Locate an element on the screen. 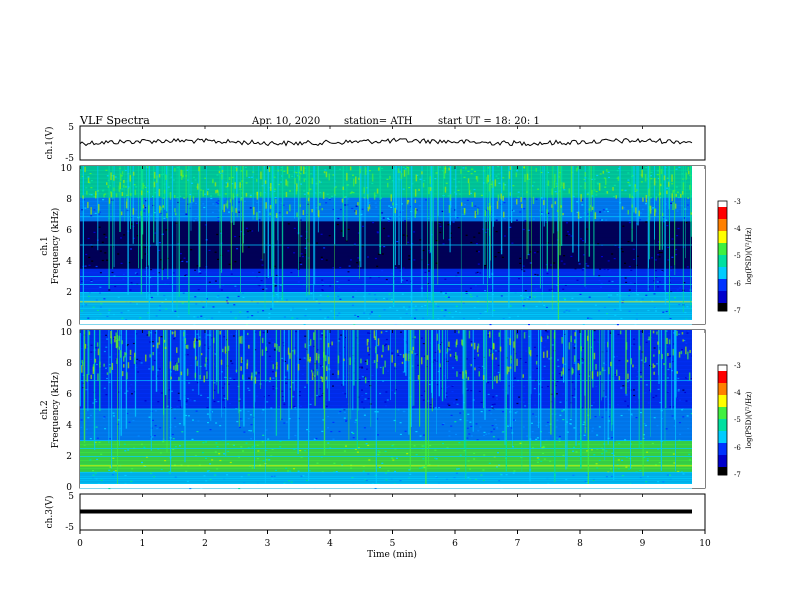 Image resolution: width=792 pixels, height=612 pixels. ch1-waveform-panel: 5 -5 ch.1(V) is located at coordinates (375, 143).